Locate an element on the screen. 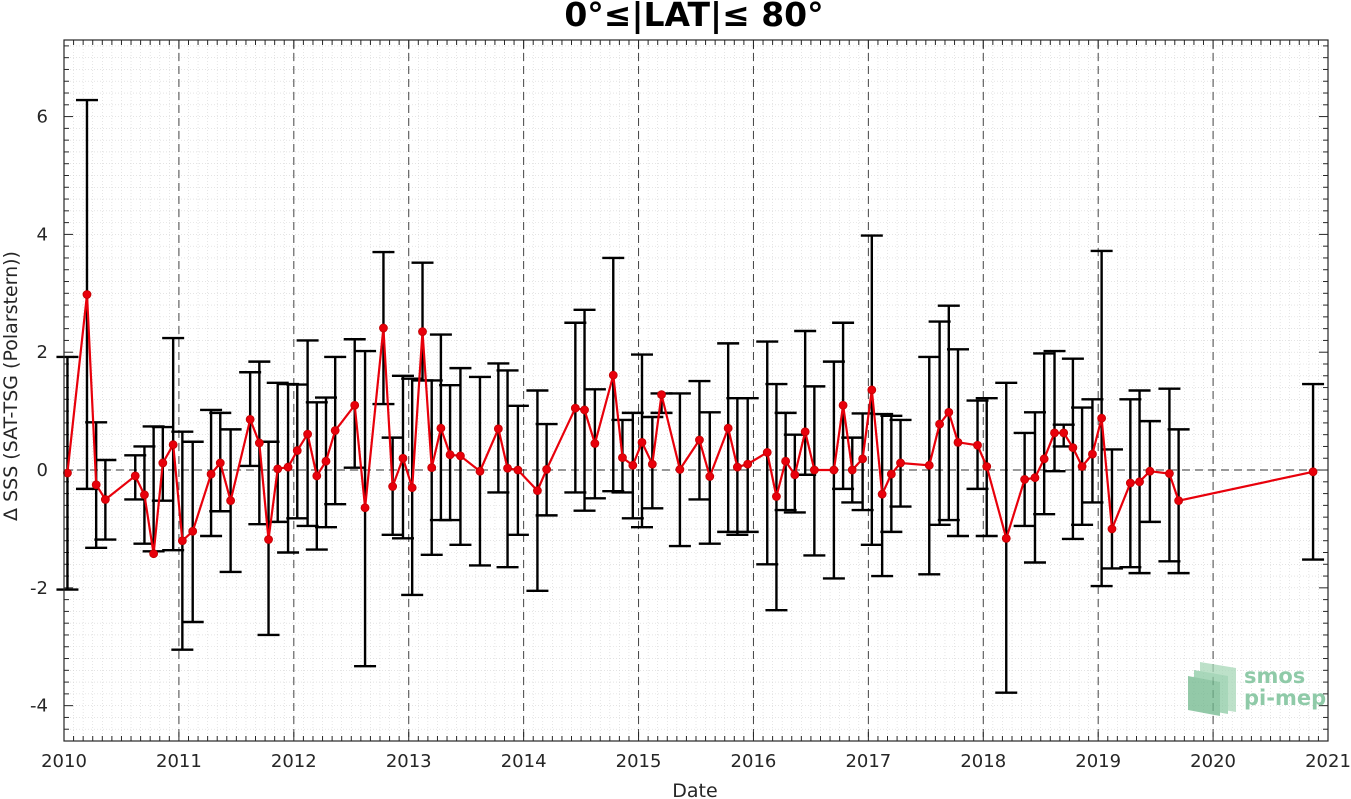 The image size is (1351, 799). x-tick-label: 2019 is located at coordinates (1098, 761).